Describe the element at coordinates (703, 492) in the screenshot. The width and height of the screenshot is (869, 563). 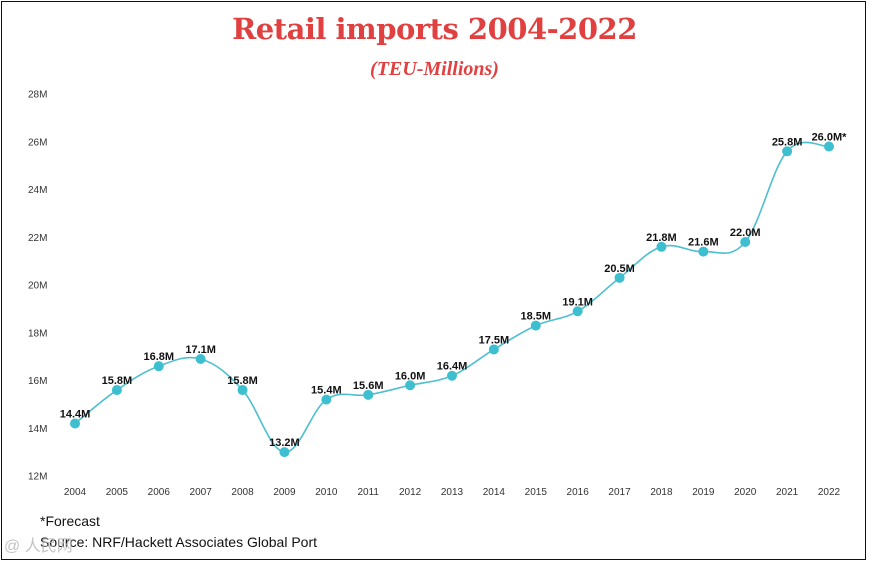
I see `x-tick-label: 2019` at that location.